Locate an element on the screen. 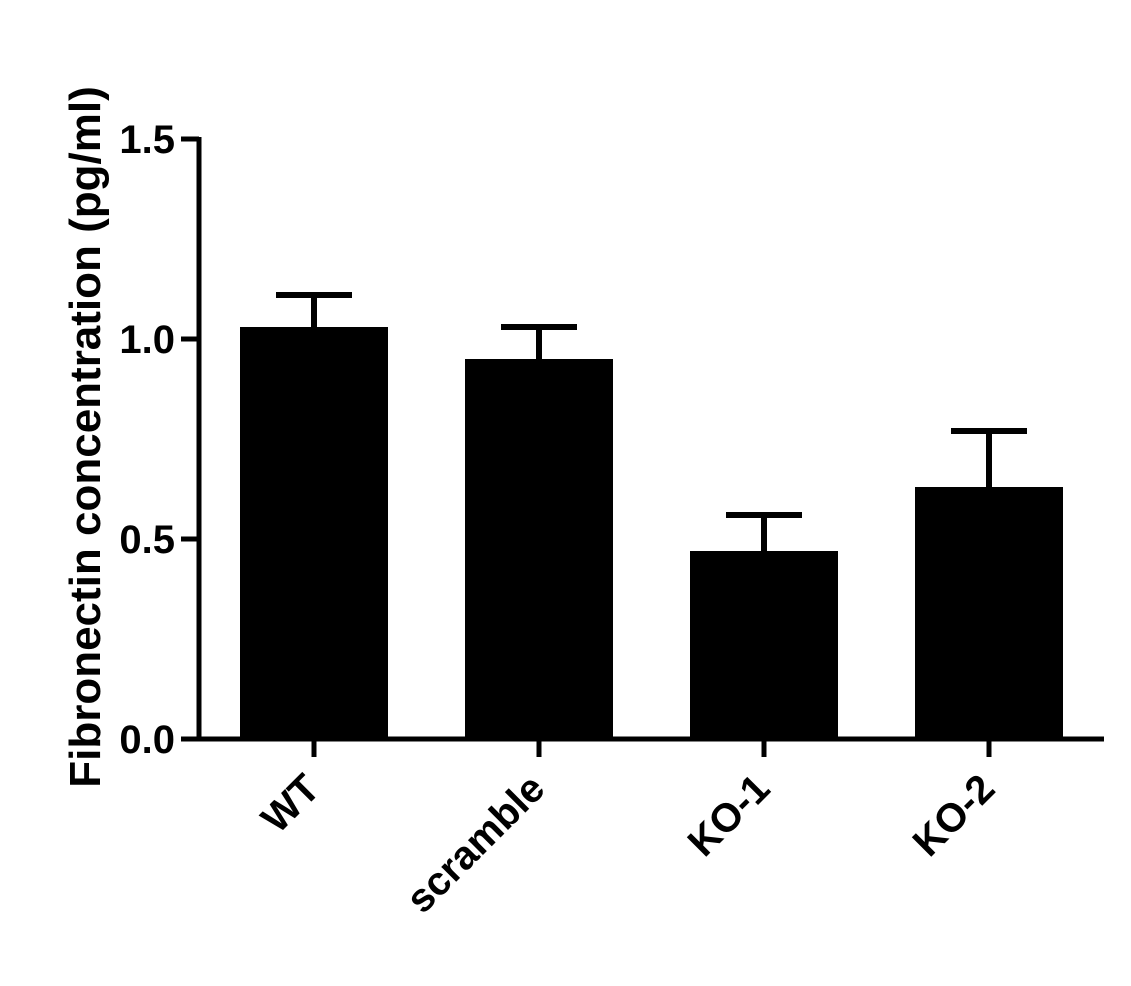 The height and width of the screenshot is (986, 1131). x-tick-label-ko-2: KO-2 is located at coordinates (954, 815).